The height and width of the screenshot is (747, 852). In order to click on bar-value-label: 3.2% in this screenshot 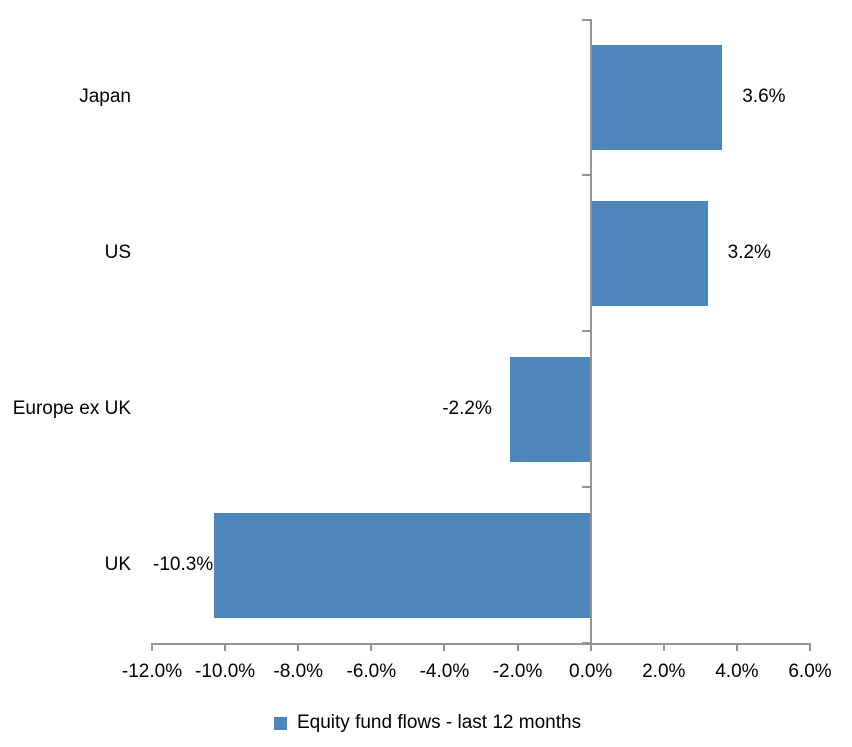, I will do `click(749, 252)`.